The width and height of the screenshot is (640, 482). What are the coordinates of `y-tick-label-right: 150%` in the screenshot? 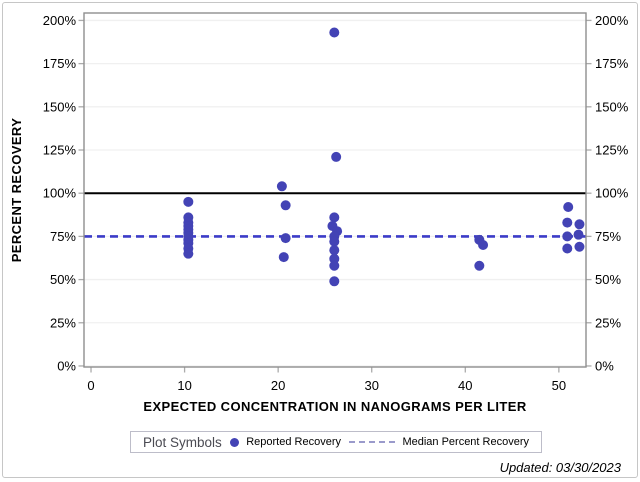 It's located at (612, 106).